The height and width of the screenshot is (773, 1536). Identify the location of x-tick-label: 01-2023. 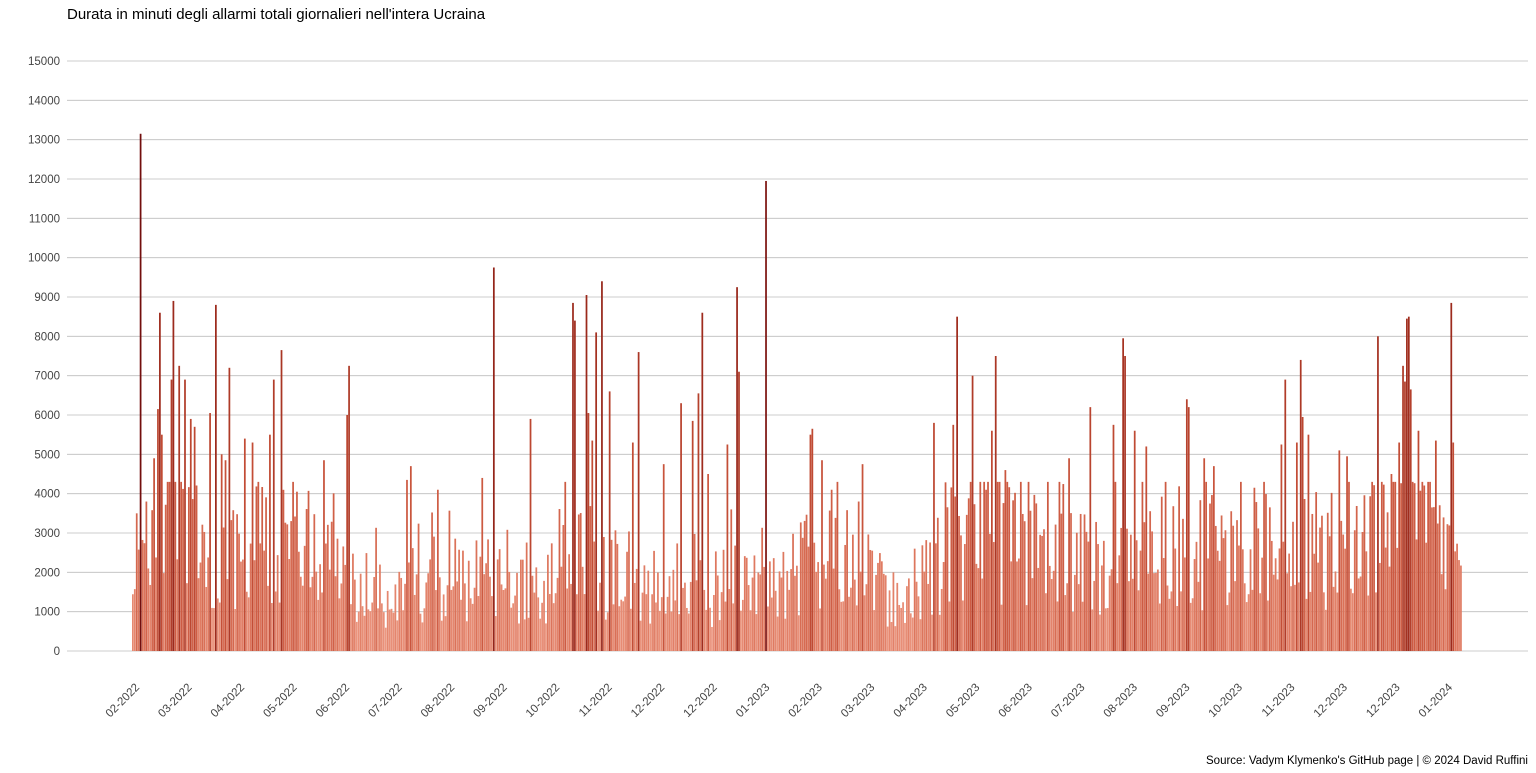
(753, 701).